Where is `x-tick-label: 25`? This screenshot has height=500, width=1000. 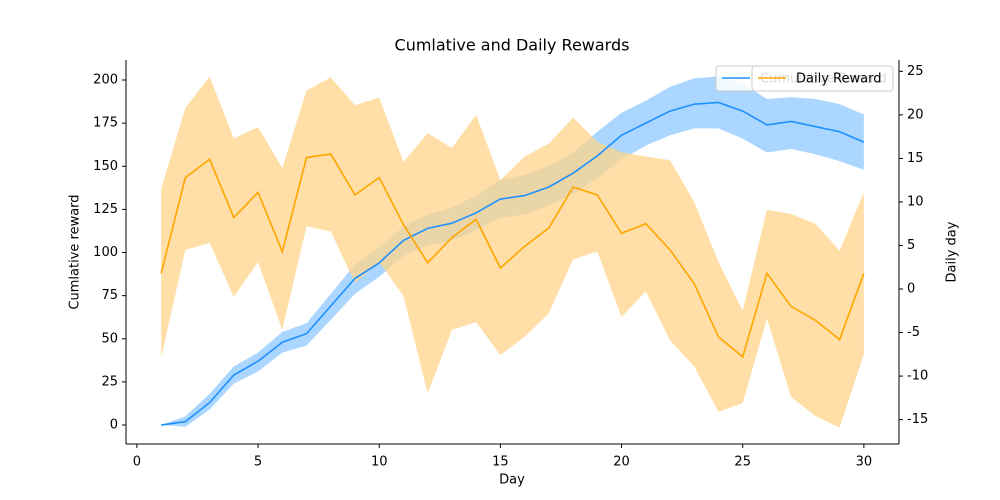
x-tick-label: 25 is located at coordinates (742, 462).